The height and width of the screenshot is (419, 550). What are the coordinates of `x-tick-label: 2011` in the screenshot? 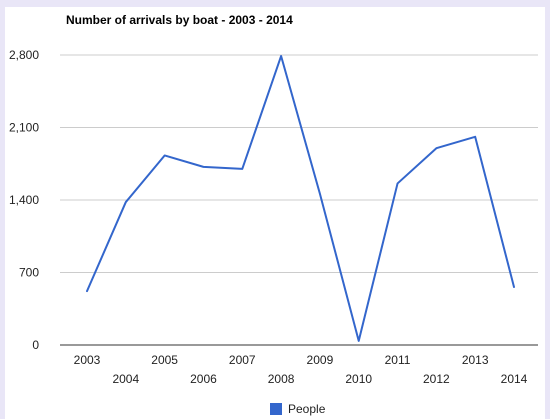 It's located at (398, 360).